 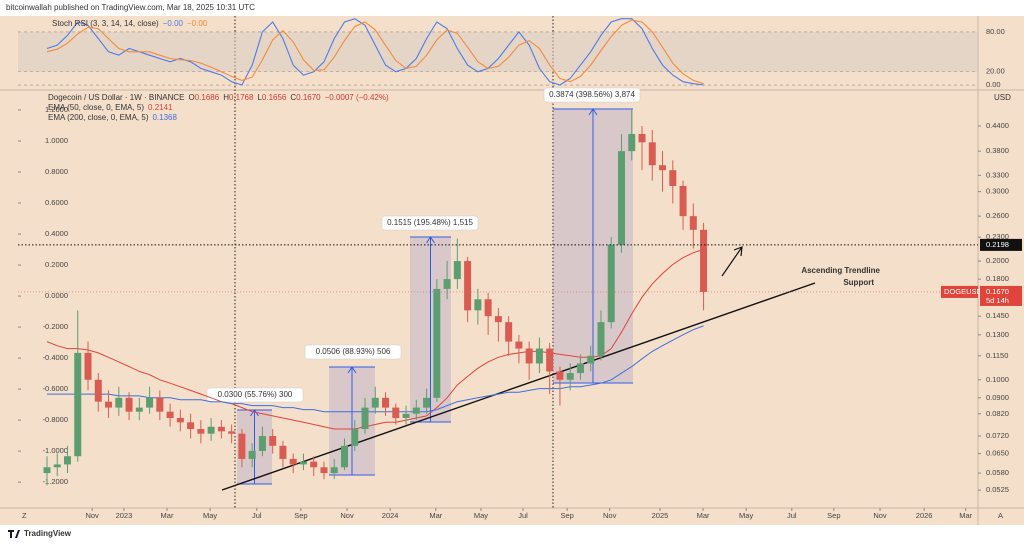 What do you see at coordinates (56, 171) in the screenshot?
I see `y2-tick-label: 0.8000` at bounding box center [56, 171].